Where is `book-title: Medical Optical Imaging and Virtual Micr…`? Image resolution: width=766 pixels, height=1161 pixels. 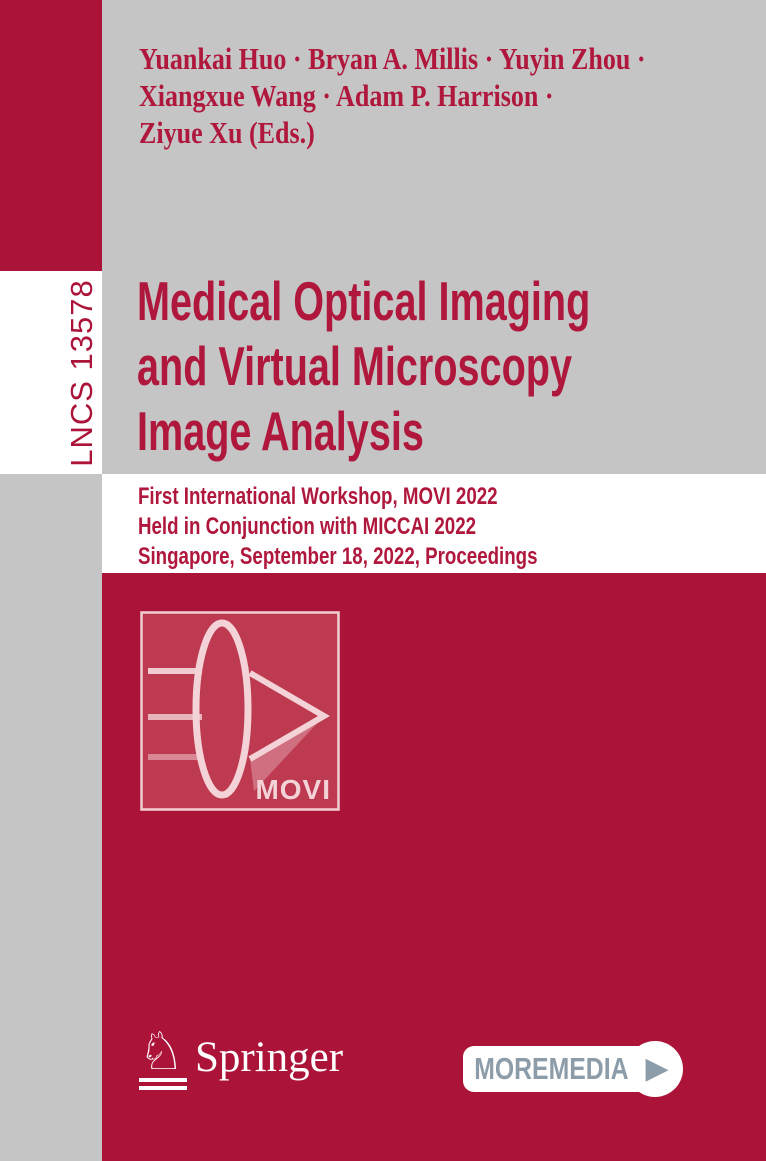
book-title: Medical Optical Imaging and Virtual Micr… is located at coordinates (363, 366).